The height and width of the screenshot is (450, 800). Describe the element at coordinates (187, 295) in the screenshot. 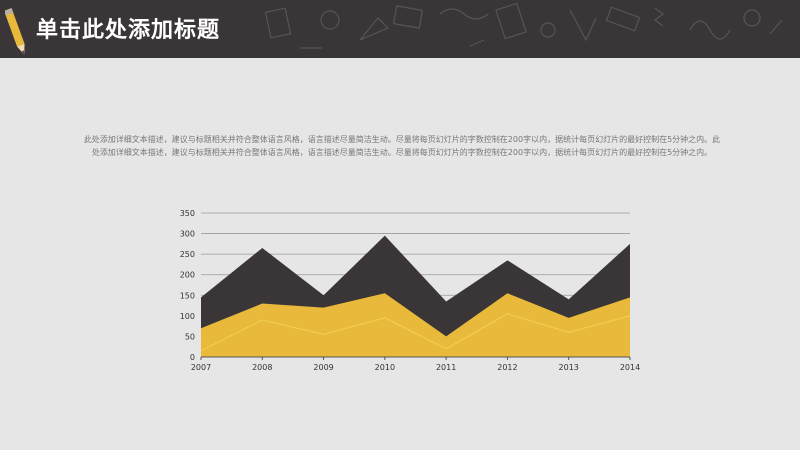

I see `y-tick-label: 150` at that location.